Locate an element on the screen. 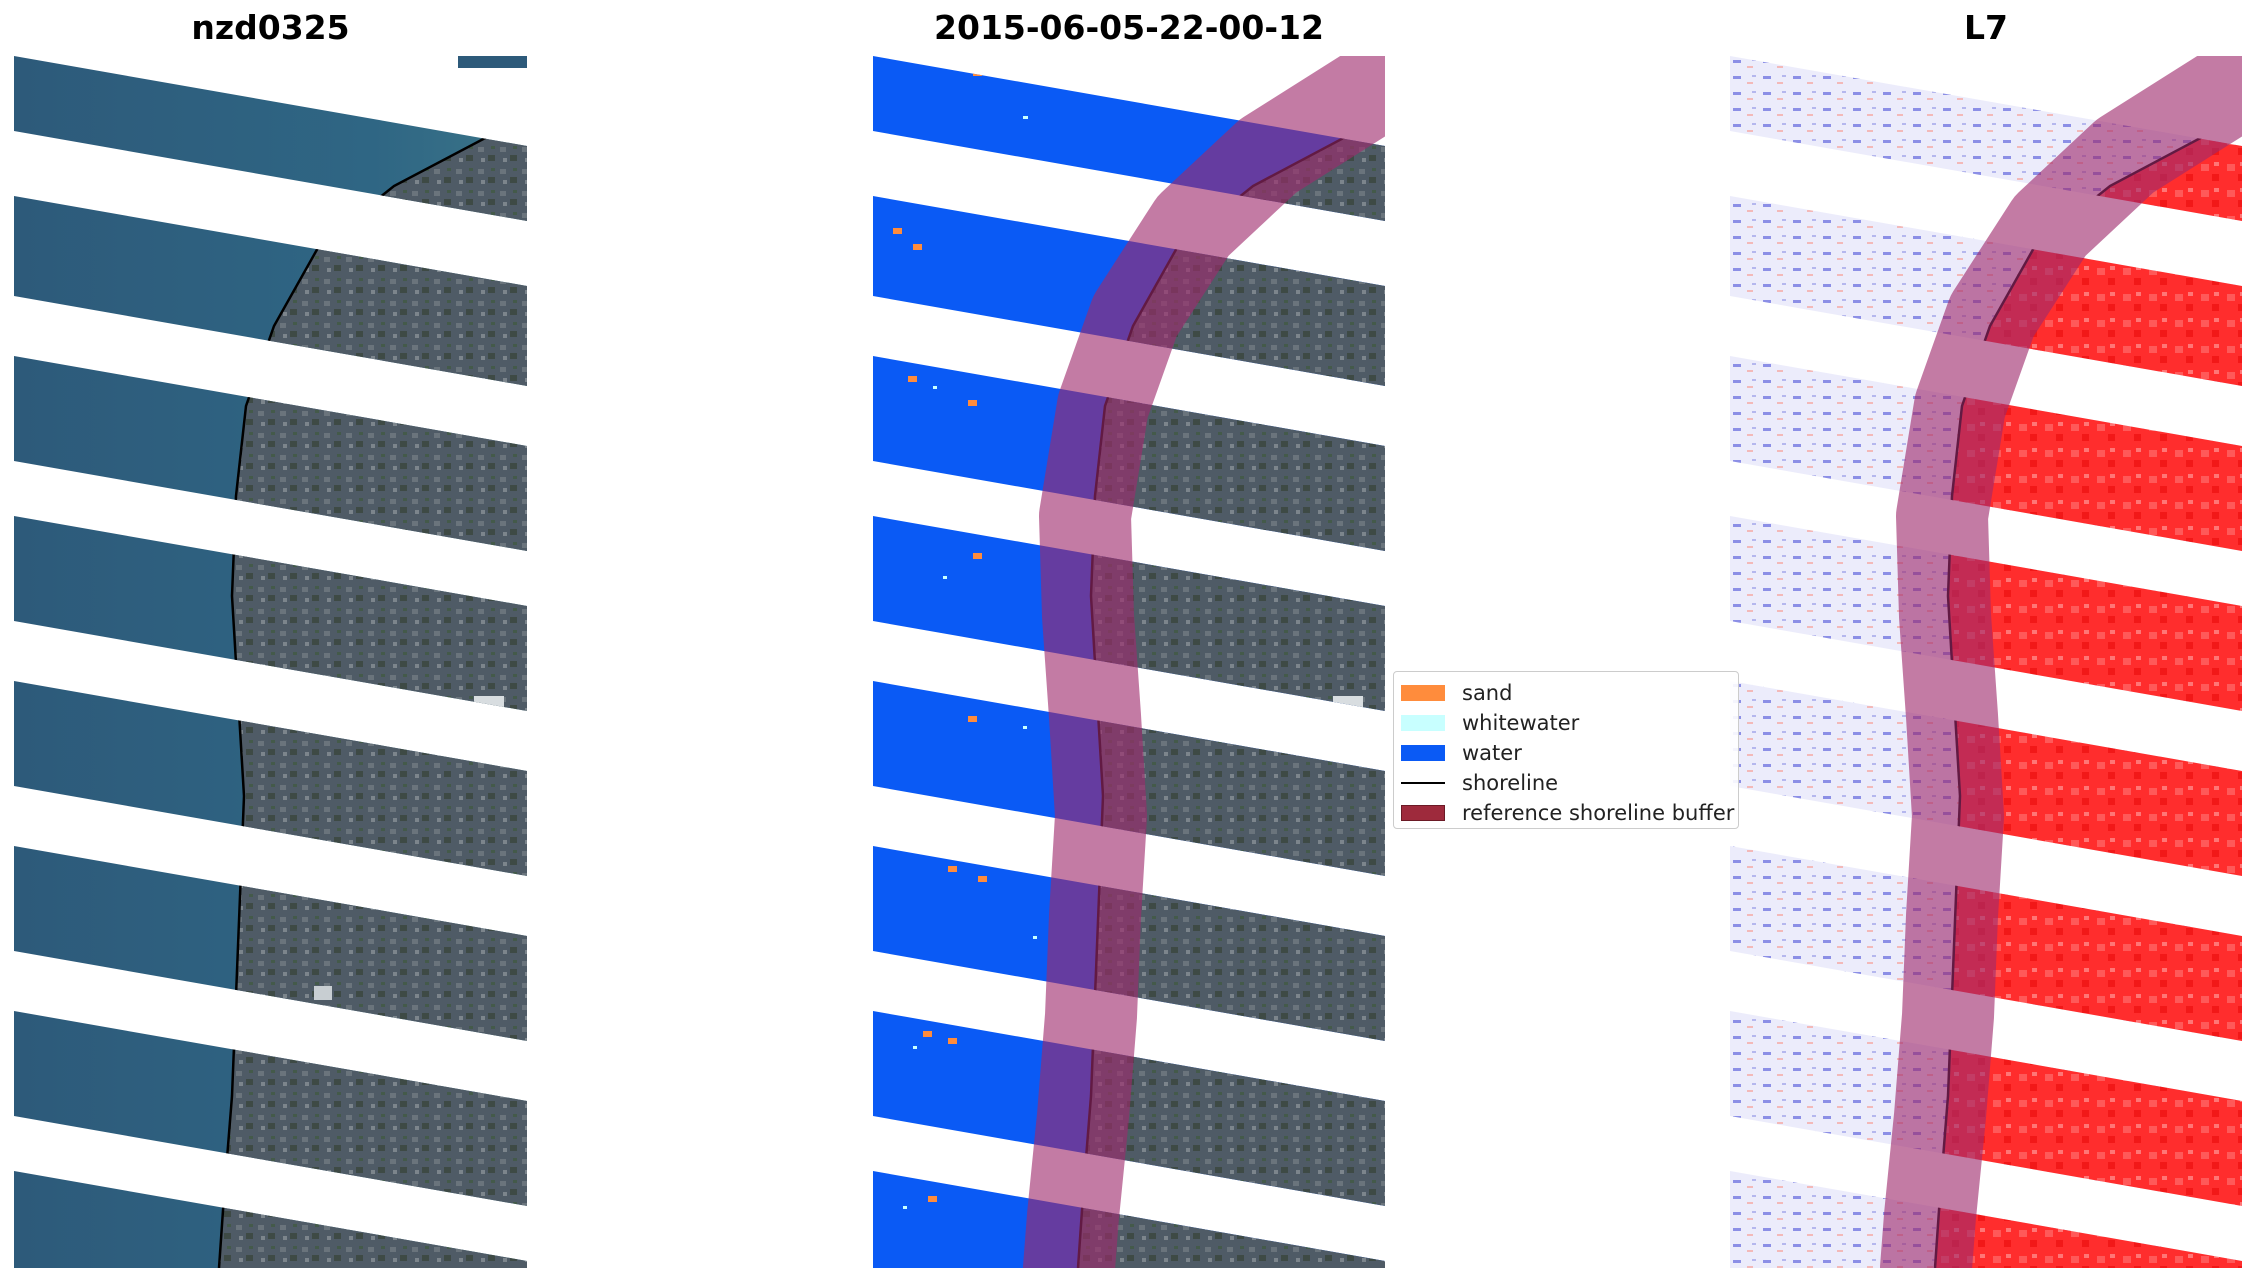 This screenshot has height=1283, width=2256. legend-label: whitewater is located at coordinates (1521, 723).